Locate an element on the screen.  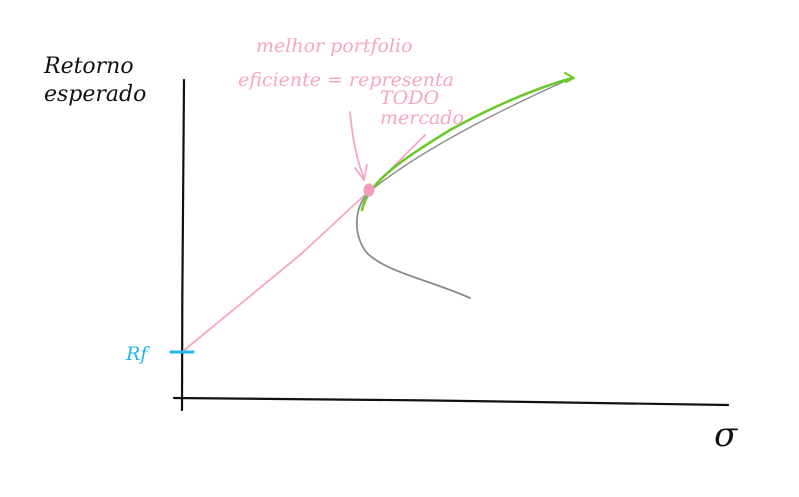
annotation-line2: eficiente = representa is located at coordinates (346, 80).